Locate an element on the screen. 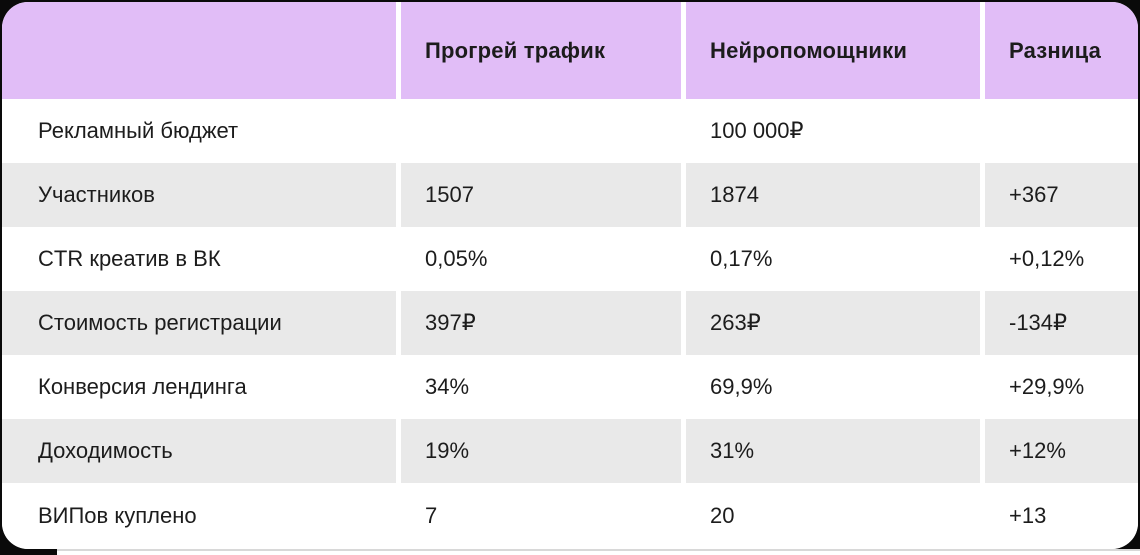  cell-value: 69,9% is located at coordinates (833, 387).